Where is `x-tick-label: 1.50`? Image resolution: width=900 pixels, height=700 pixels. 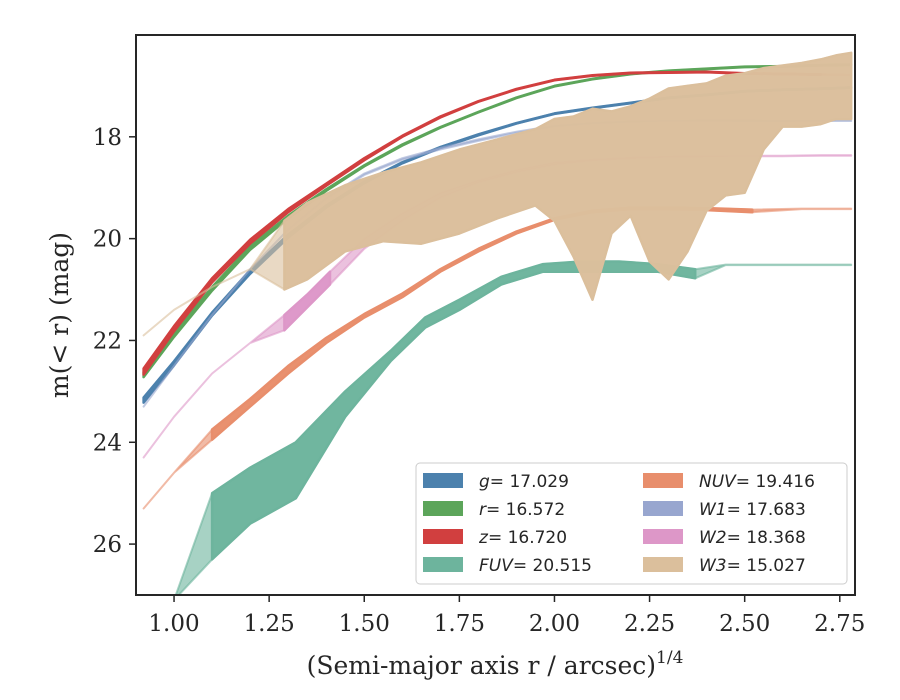
x-tick-label: 1.50 is located at coordinates (364, 624).